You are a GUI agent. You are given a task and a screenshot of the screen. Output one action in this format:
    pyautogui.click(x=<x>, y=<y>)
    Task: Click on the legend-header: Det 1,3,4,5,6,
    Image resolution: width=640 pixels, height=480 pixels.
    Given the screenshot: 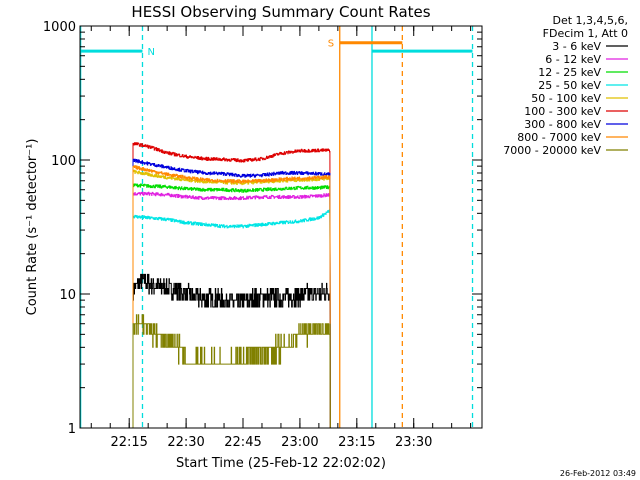 What is the action you would take?
    pyautogui.click(x=590, y=20)
    